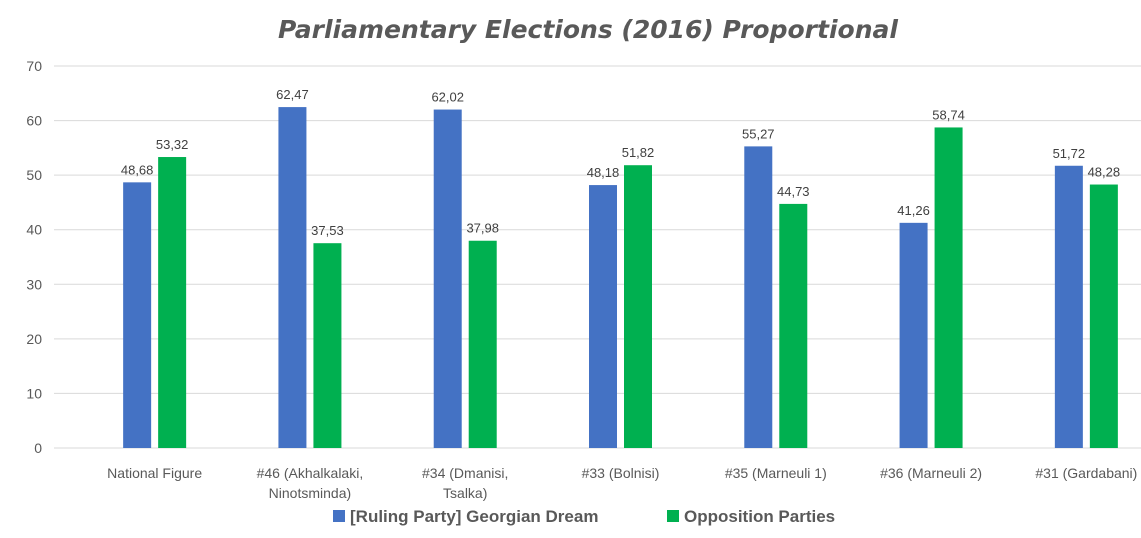 The height and width of the screenshot is (538, 1141). I want to click on y-tick-label: 70, so click(34, 66).